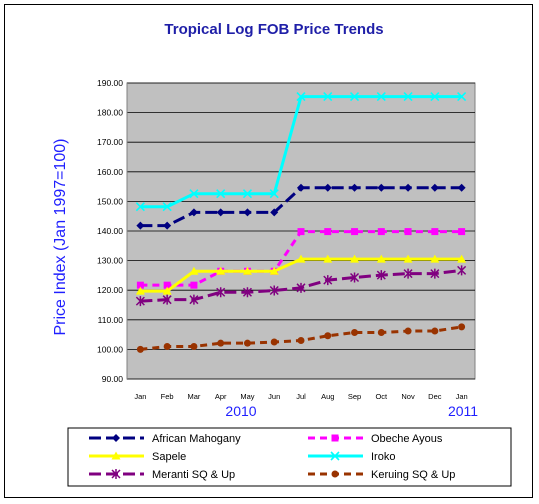  Describe the element at coordinates (169, 457) in the screenshot. I see `legend-label: Sapele` at that location.